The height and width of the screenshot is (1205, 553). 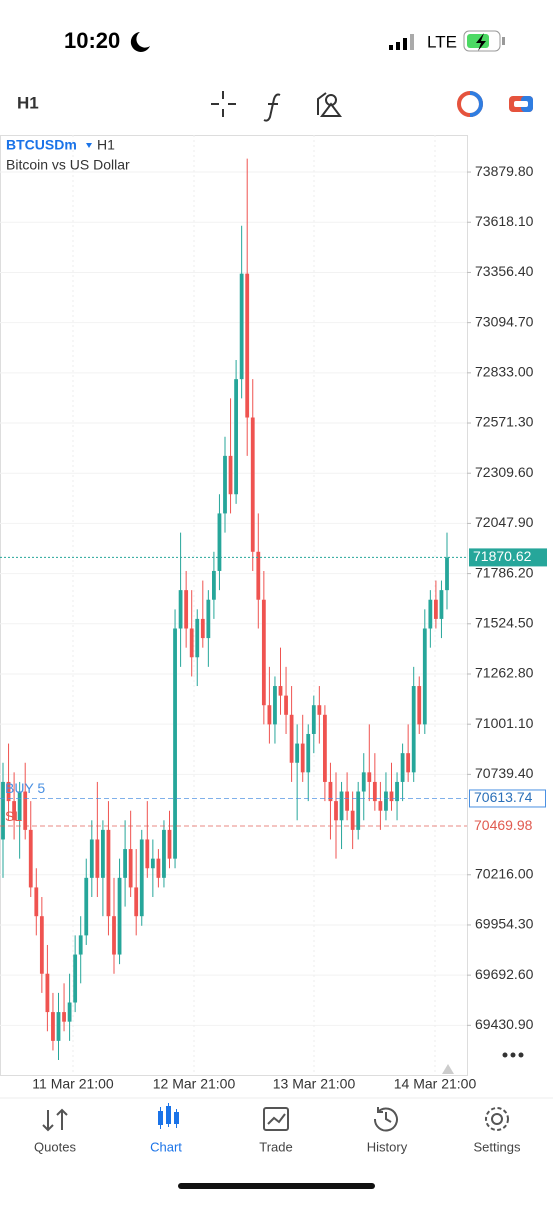 I want to click on indicator-icon, so click(x=272, y=107).